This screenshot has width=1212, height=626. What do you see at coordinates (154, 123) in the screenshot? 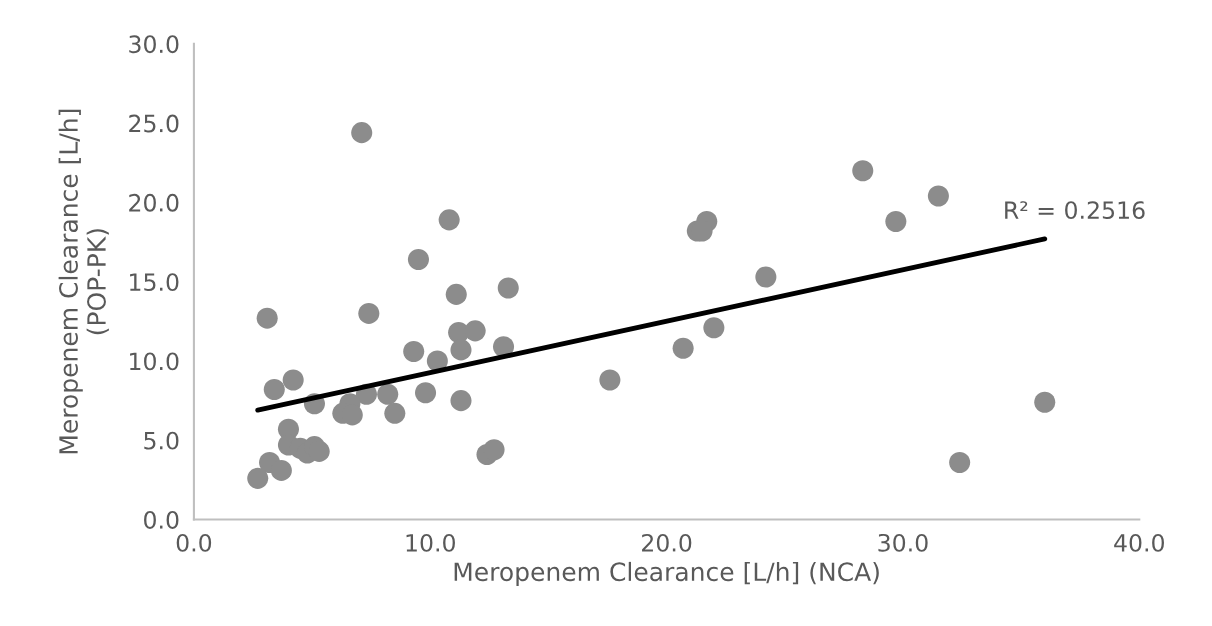
I see `y-tick-label: 25.0` at bounding box center [154, 123].